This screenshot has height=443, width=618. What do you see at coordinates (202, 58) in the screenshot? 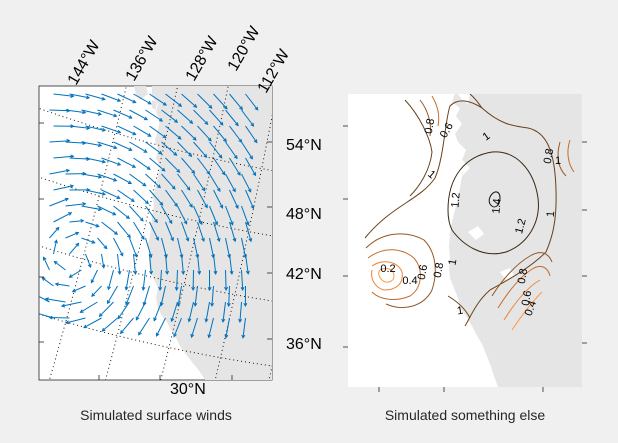
I see `meridian-label: 128°W` at bounding box center [202, 58].